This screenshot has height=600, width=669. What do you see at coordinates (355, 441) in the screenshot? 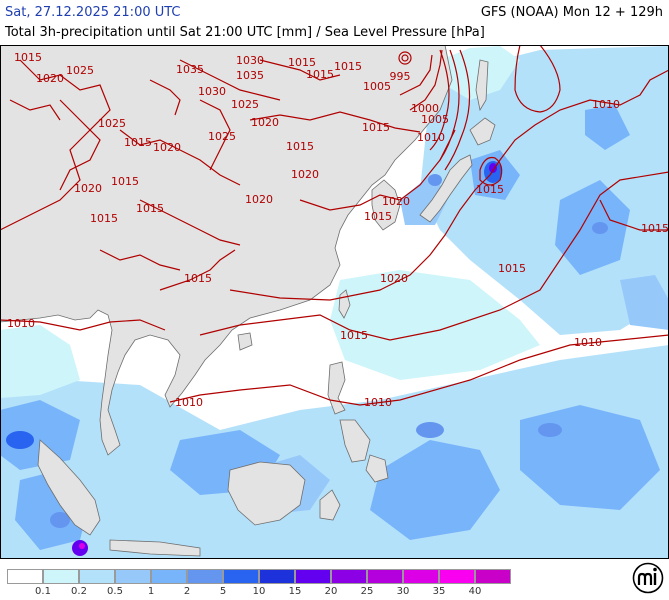
I see `philippines-south` at bounding box center [355, 441].